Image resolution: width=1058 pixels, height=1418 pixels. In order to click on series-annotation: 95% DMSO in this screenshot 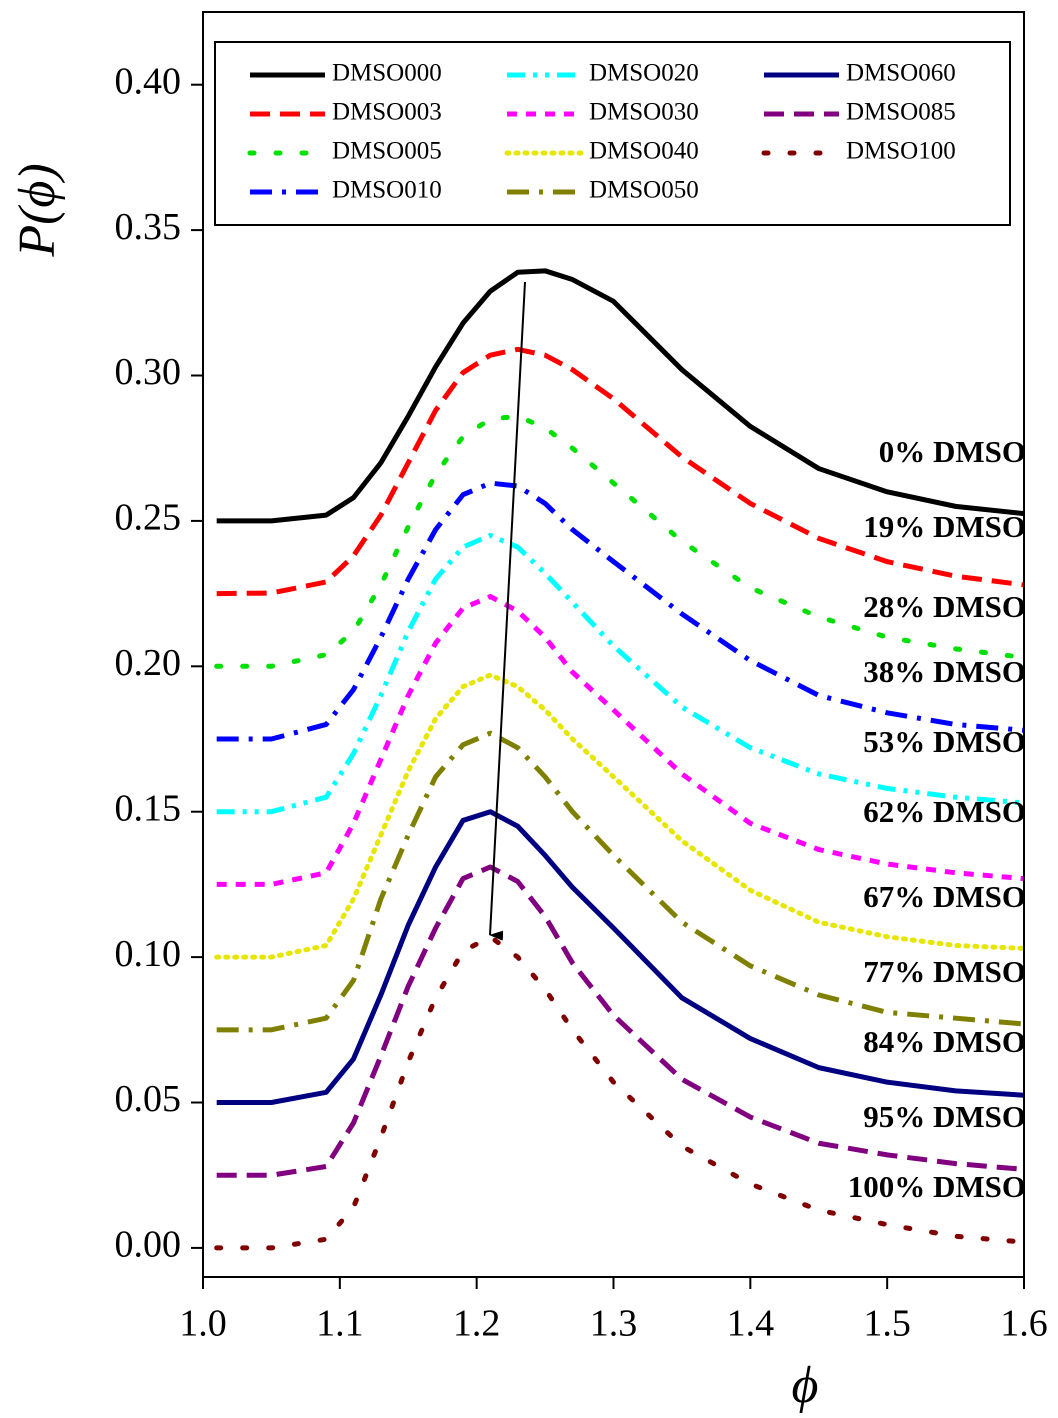, I will do `click(944, 1116)`.